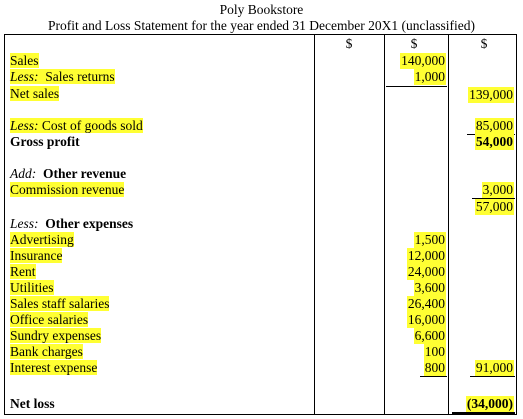 The width and height of the screenshot is (523, 419). What do you see at coordinates (32, 287) in the screenshot?
I see `row-utilities-label: Utilities` at bounding box center [32, 287].